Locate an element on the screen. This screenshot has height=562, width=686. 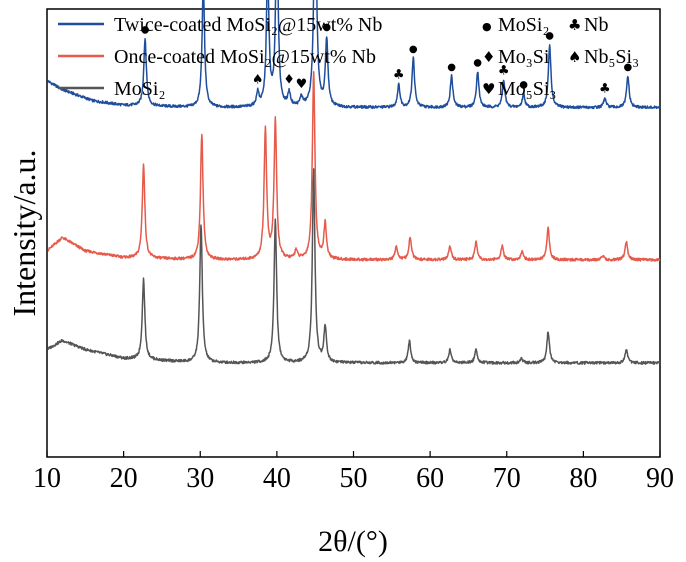
legend-label-once-coated-mosi-15wt-nb: Once-coated MoSi₂@15wt% Nb is located at coordinates (245, 57).